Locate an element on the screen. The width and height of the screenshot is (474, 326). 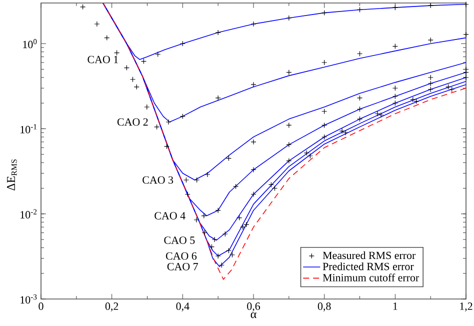
x-tick-label: 1 is located at coordinates (395, 306).